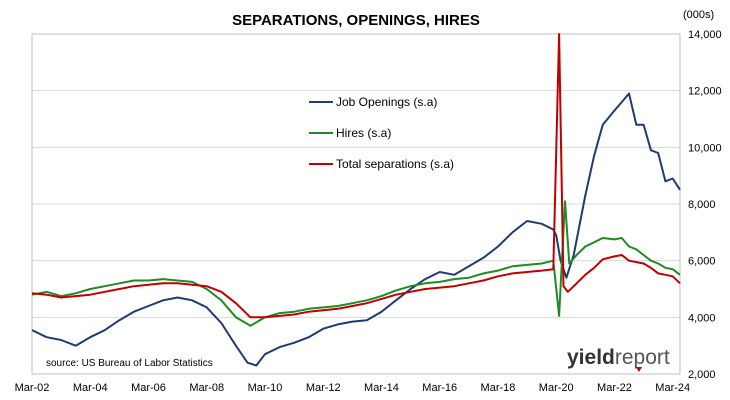 The image size is (730, 400). Describe the element at coordinates (206, 388) in the screenshot. I see `x-tick-label: Mar-08` at that location.